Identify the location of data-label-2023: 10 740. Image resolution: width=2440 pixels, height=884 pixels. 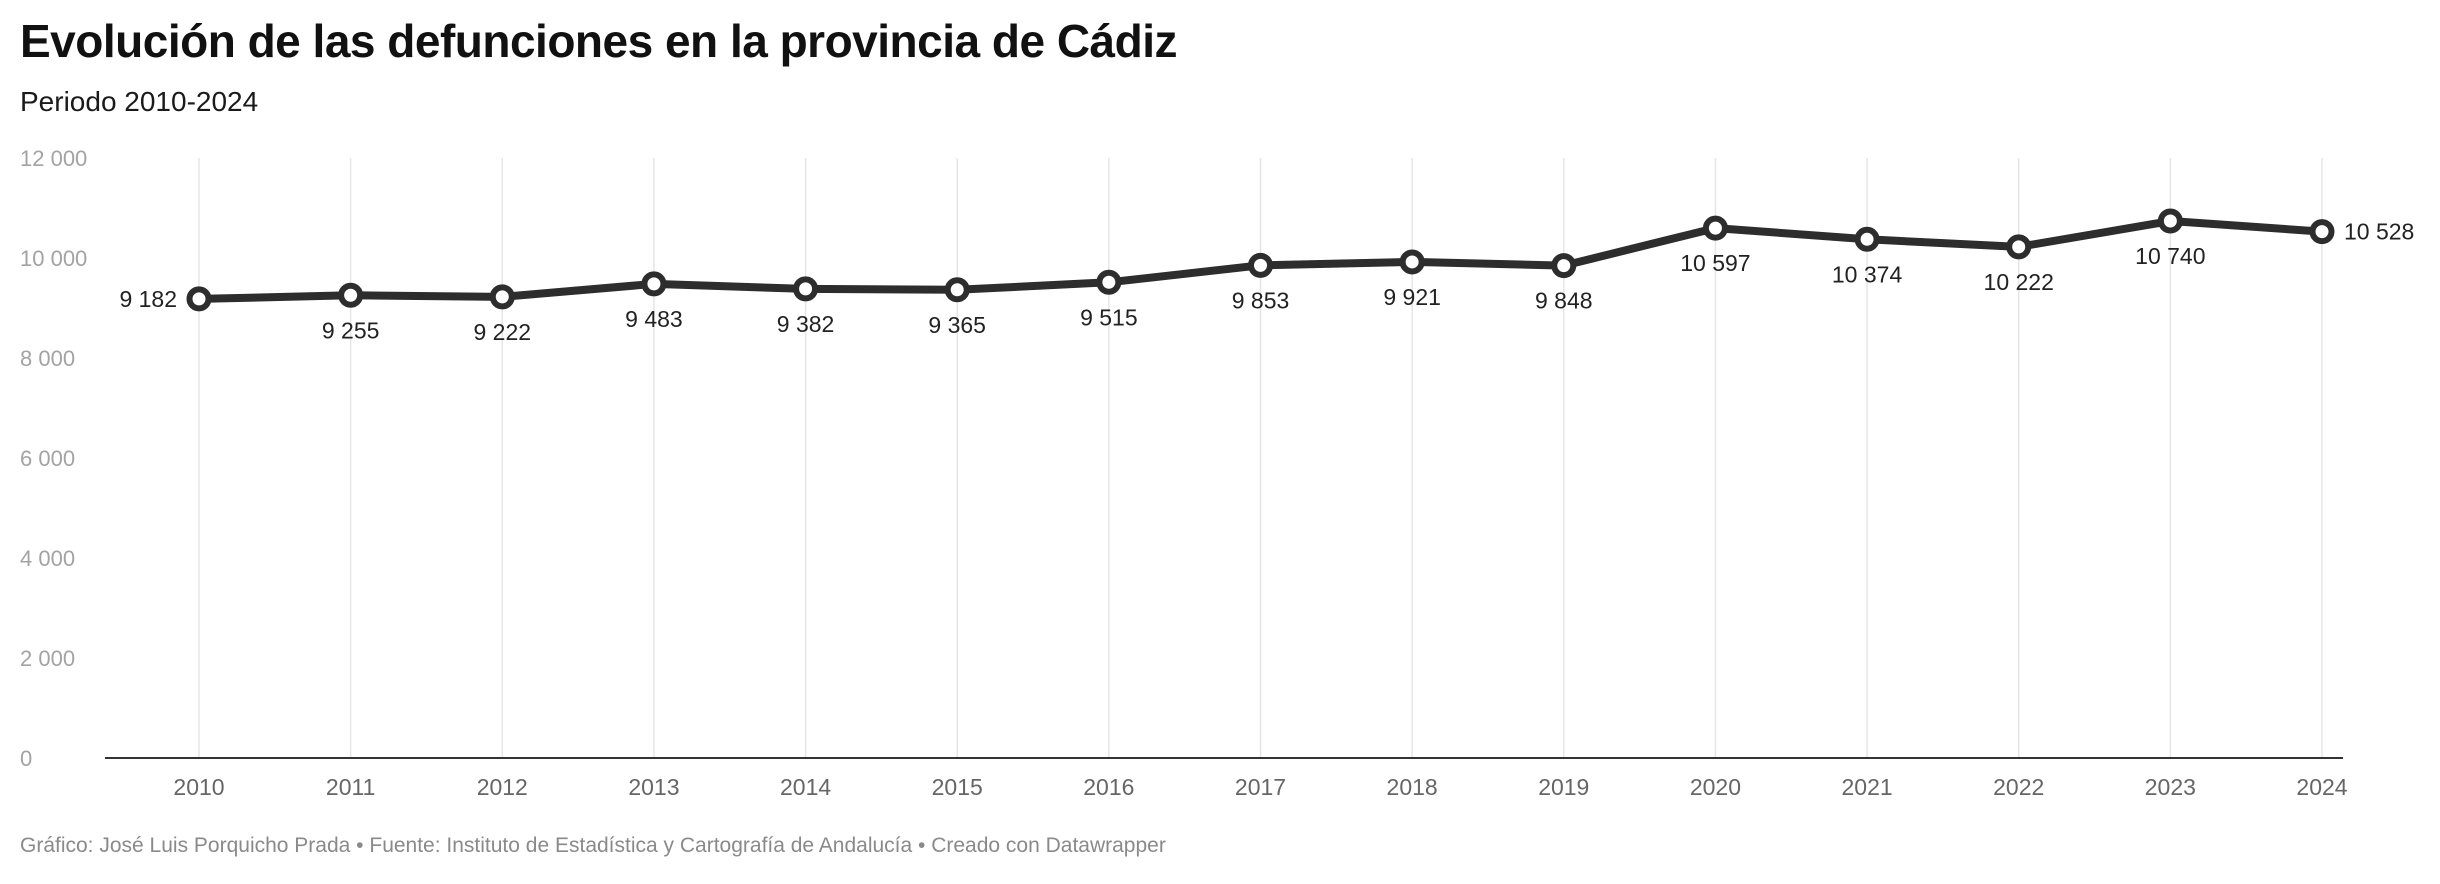
(2170, 256).